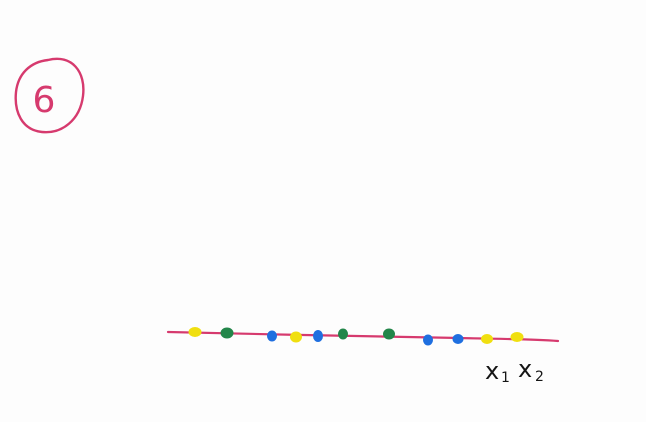 This screenshot has width=646, height=422. What do you see at coordinates (539, 377) in the screenshot?
I see `x2-subscript: 2` at bounding box center [539, 377].